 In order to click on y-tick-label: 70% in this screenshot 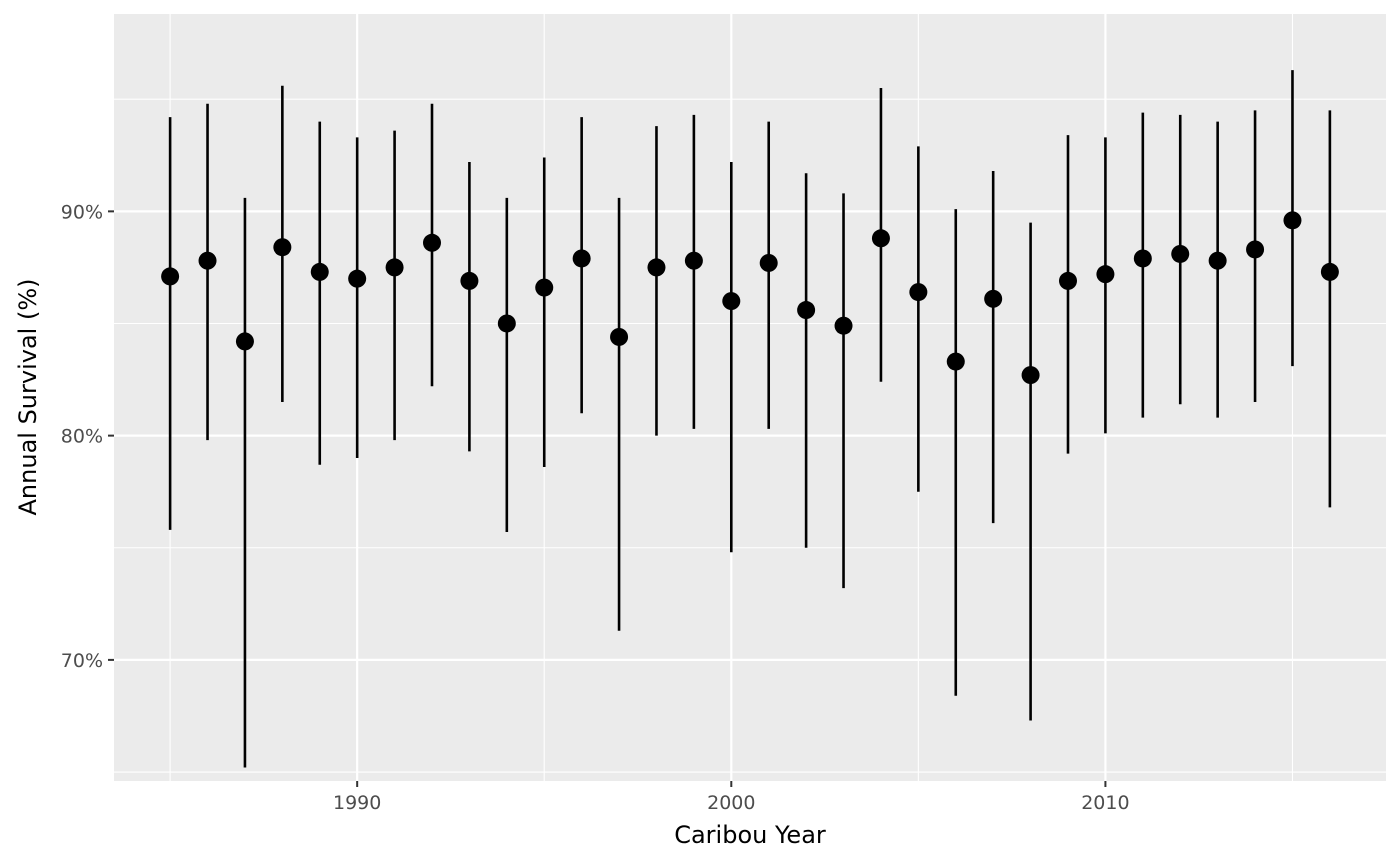, I will do `click(82, 661)`.